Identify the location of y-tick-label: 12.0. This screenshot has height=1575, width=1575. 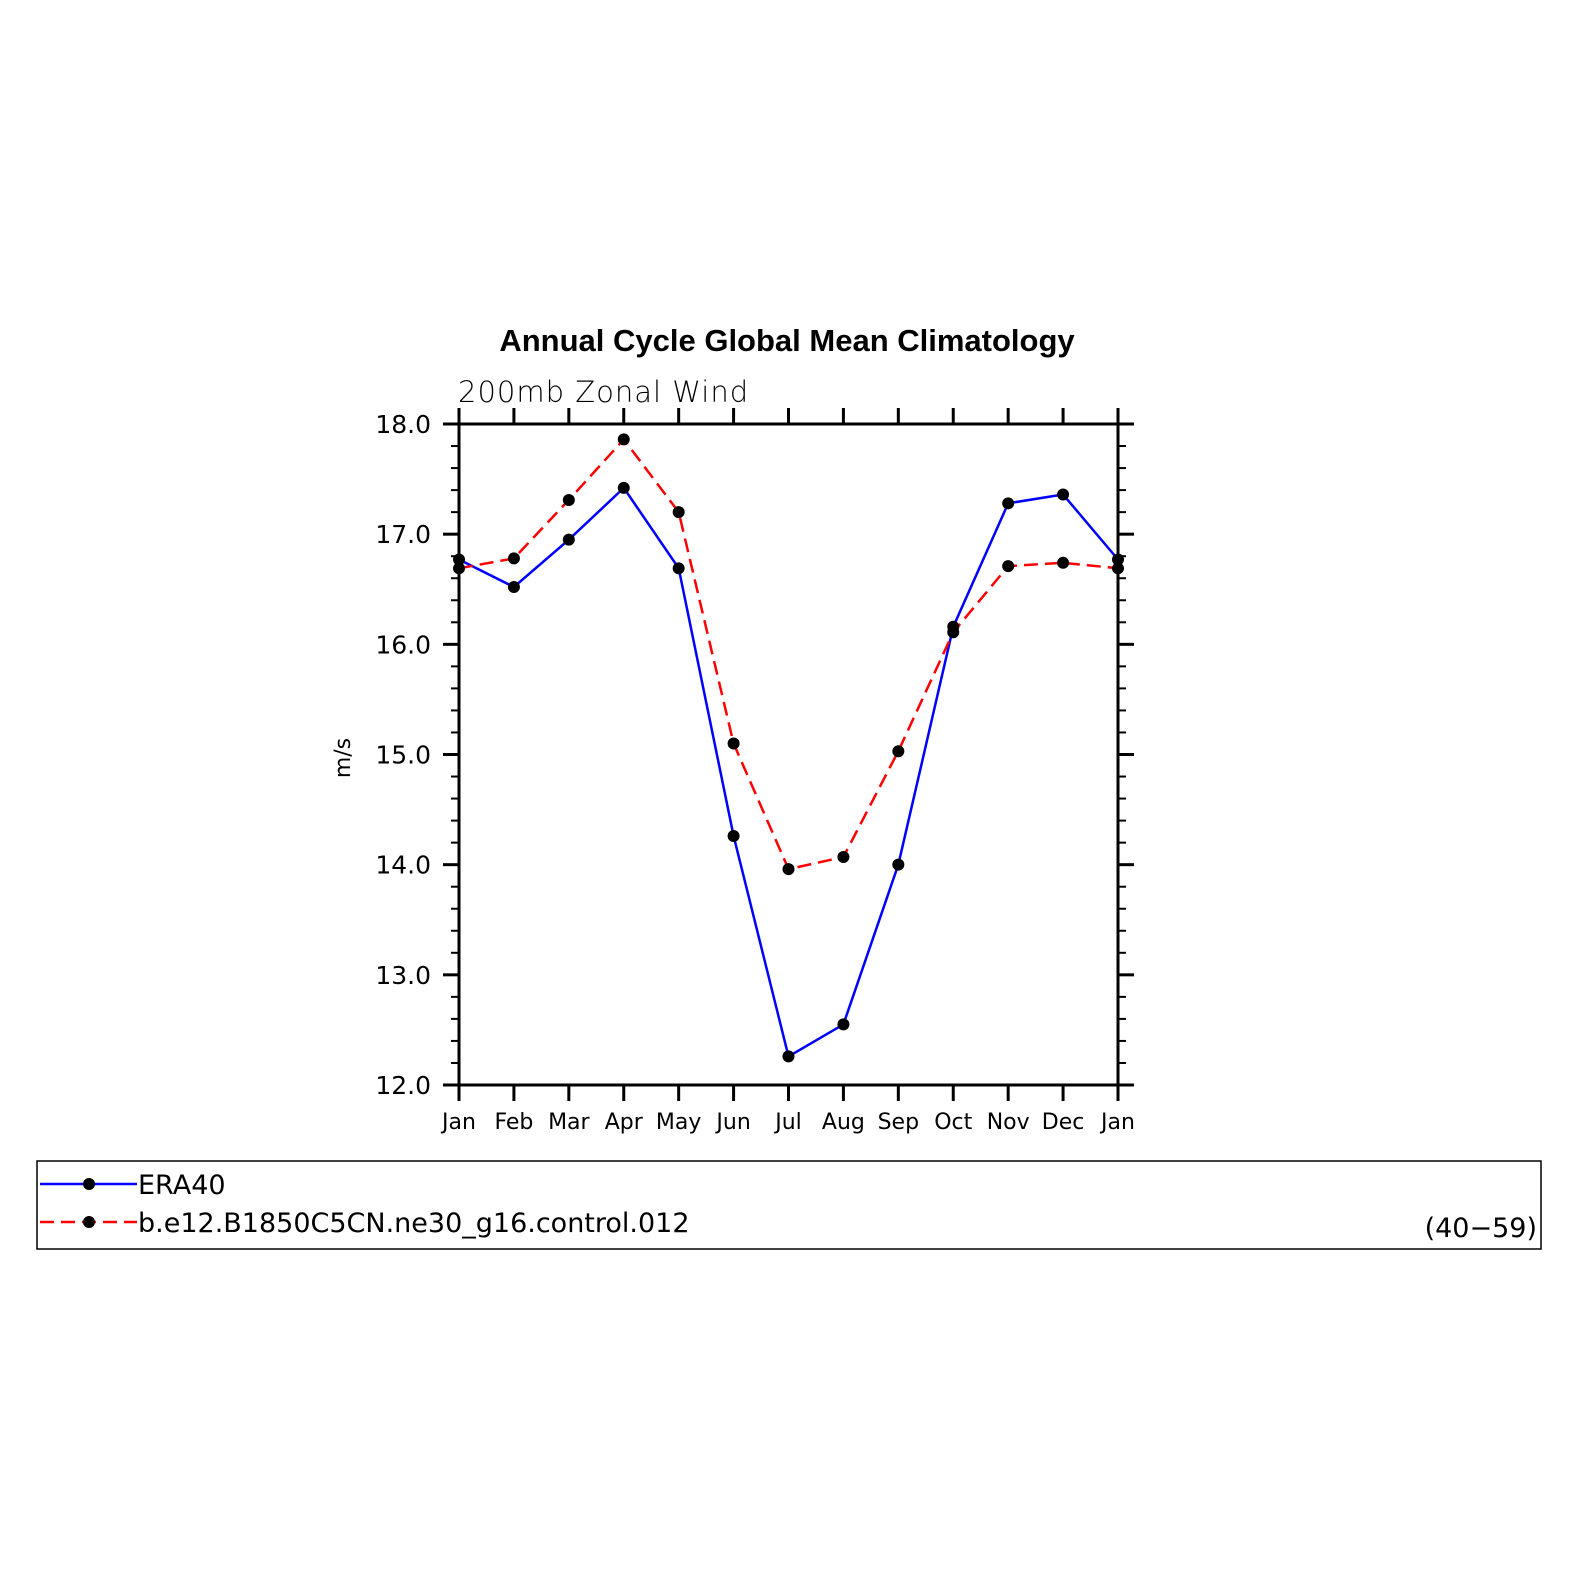
(403, 1085).